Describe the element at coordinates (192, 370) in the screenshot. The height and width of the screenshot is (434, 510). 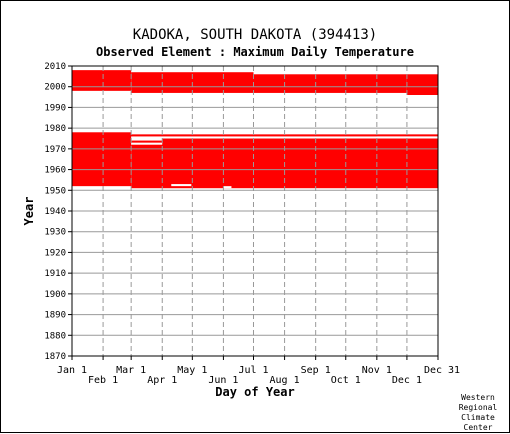
I see `x-tick-label: May 1` at that location.